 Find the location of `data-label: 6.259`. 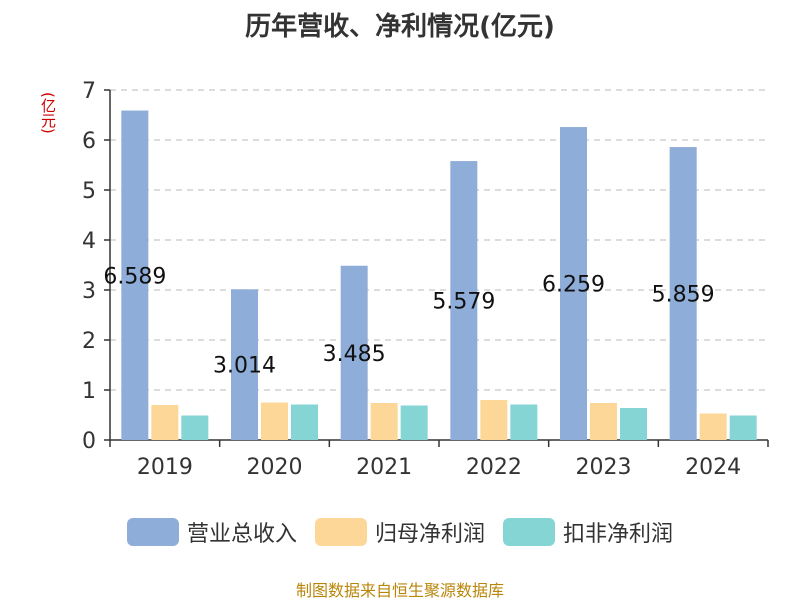

data-label: 6.259 is located at coordinates (573, 285).